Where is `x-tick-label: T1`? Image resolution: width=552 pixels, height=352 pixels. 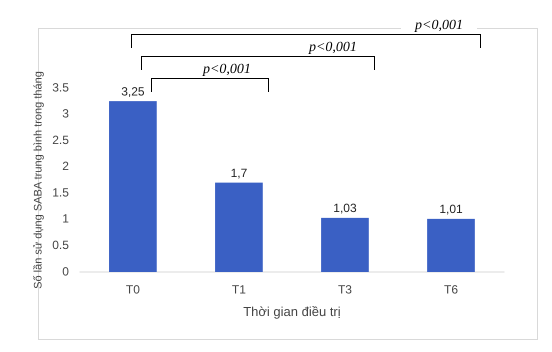
x-tick-label: T1 is located at coordinates (239, 289).